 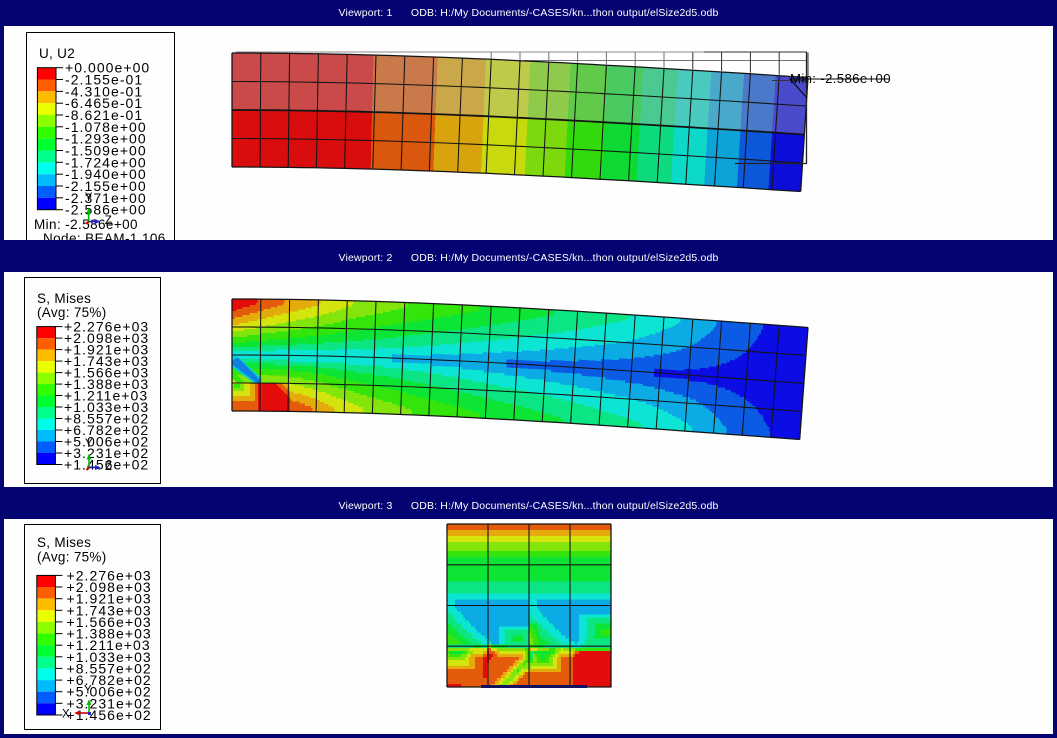 What do you see at coordinates (104, 91) in the screenshot?
I see `svg-text: -4.310e-01` at bounding box center [104, 91].